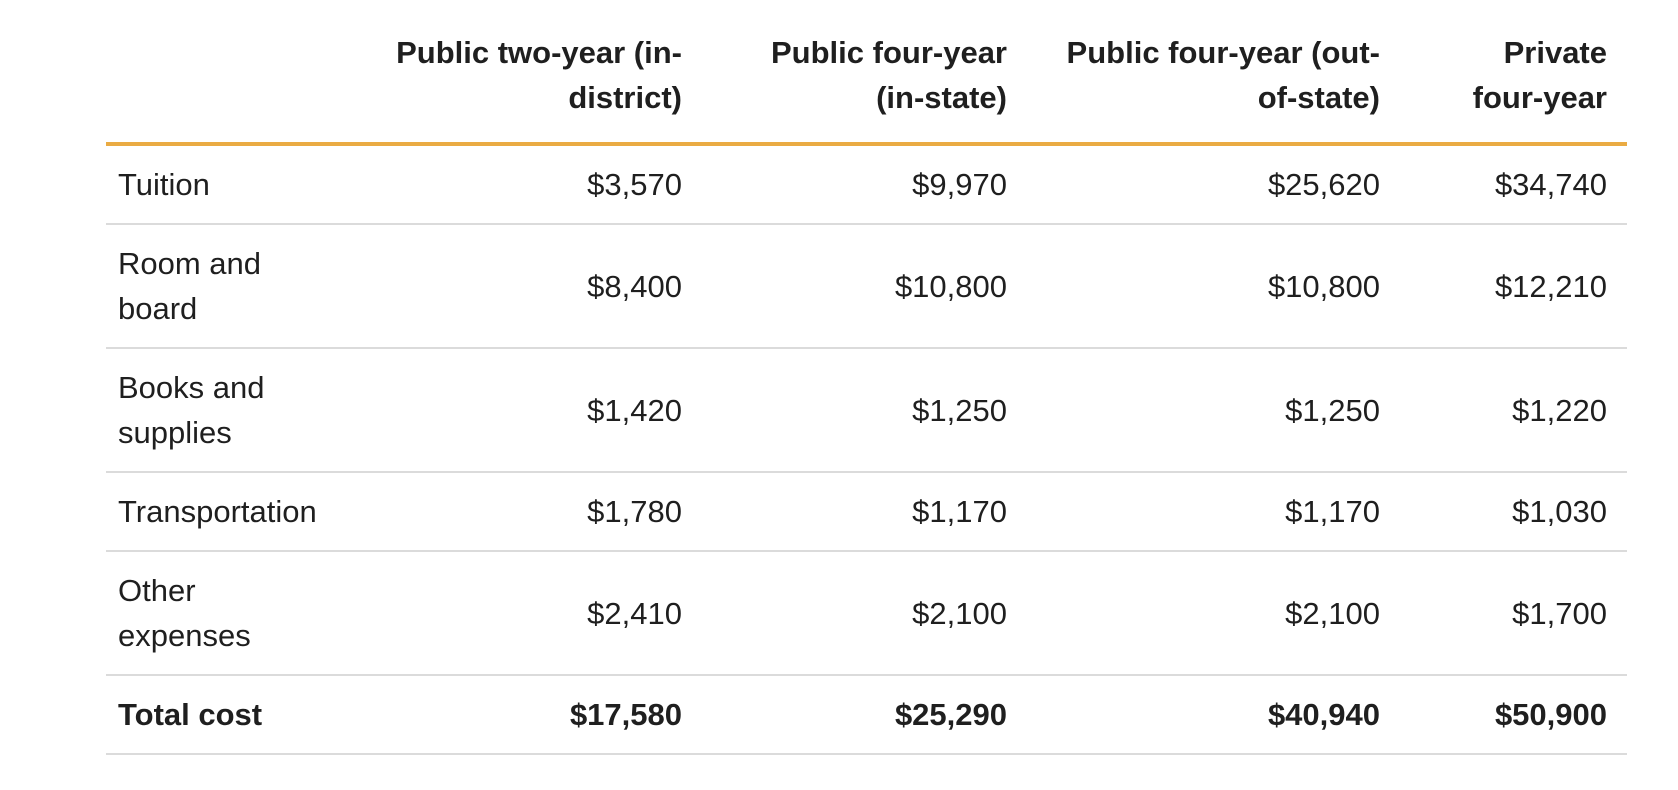 This screenshot has height=790, width=1678. I want to click on cell-value-transportation-public-four-year-out-of-state: $1,170, so click(1213, 512).